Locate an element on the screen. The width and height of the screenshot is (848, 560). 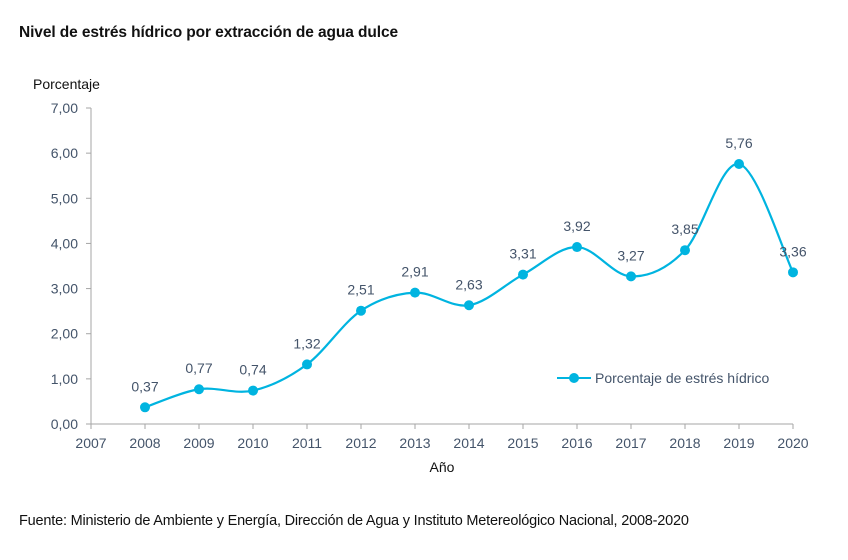
data-label: 3,92 is located at coordinates (576, 226).